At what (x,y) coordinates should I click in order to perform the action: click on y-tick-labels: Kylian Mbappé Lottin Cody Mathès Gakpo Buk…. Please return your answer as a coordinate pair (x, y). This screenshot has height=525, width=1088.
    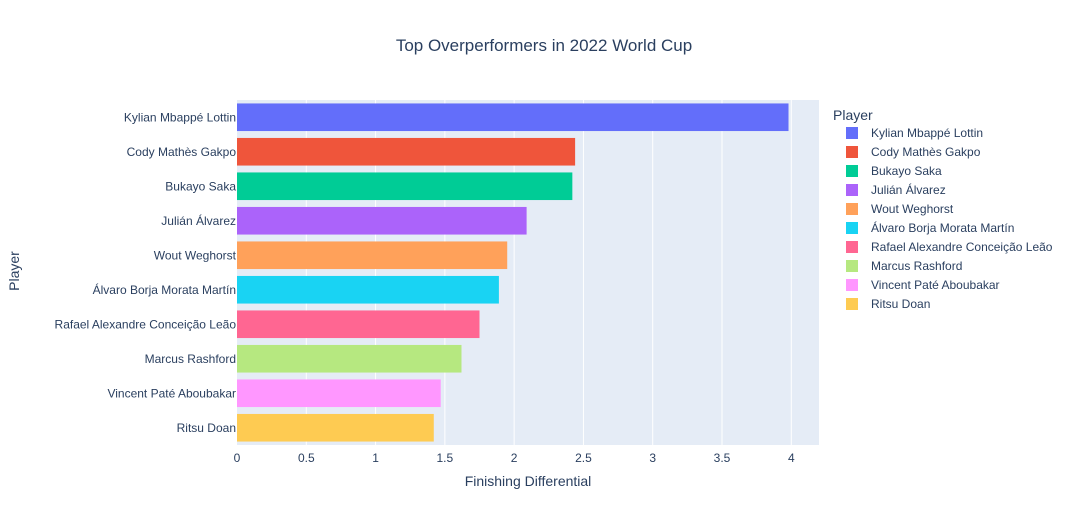
    Looking at the image, I should click on (146, 272).